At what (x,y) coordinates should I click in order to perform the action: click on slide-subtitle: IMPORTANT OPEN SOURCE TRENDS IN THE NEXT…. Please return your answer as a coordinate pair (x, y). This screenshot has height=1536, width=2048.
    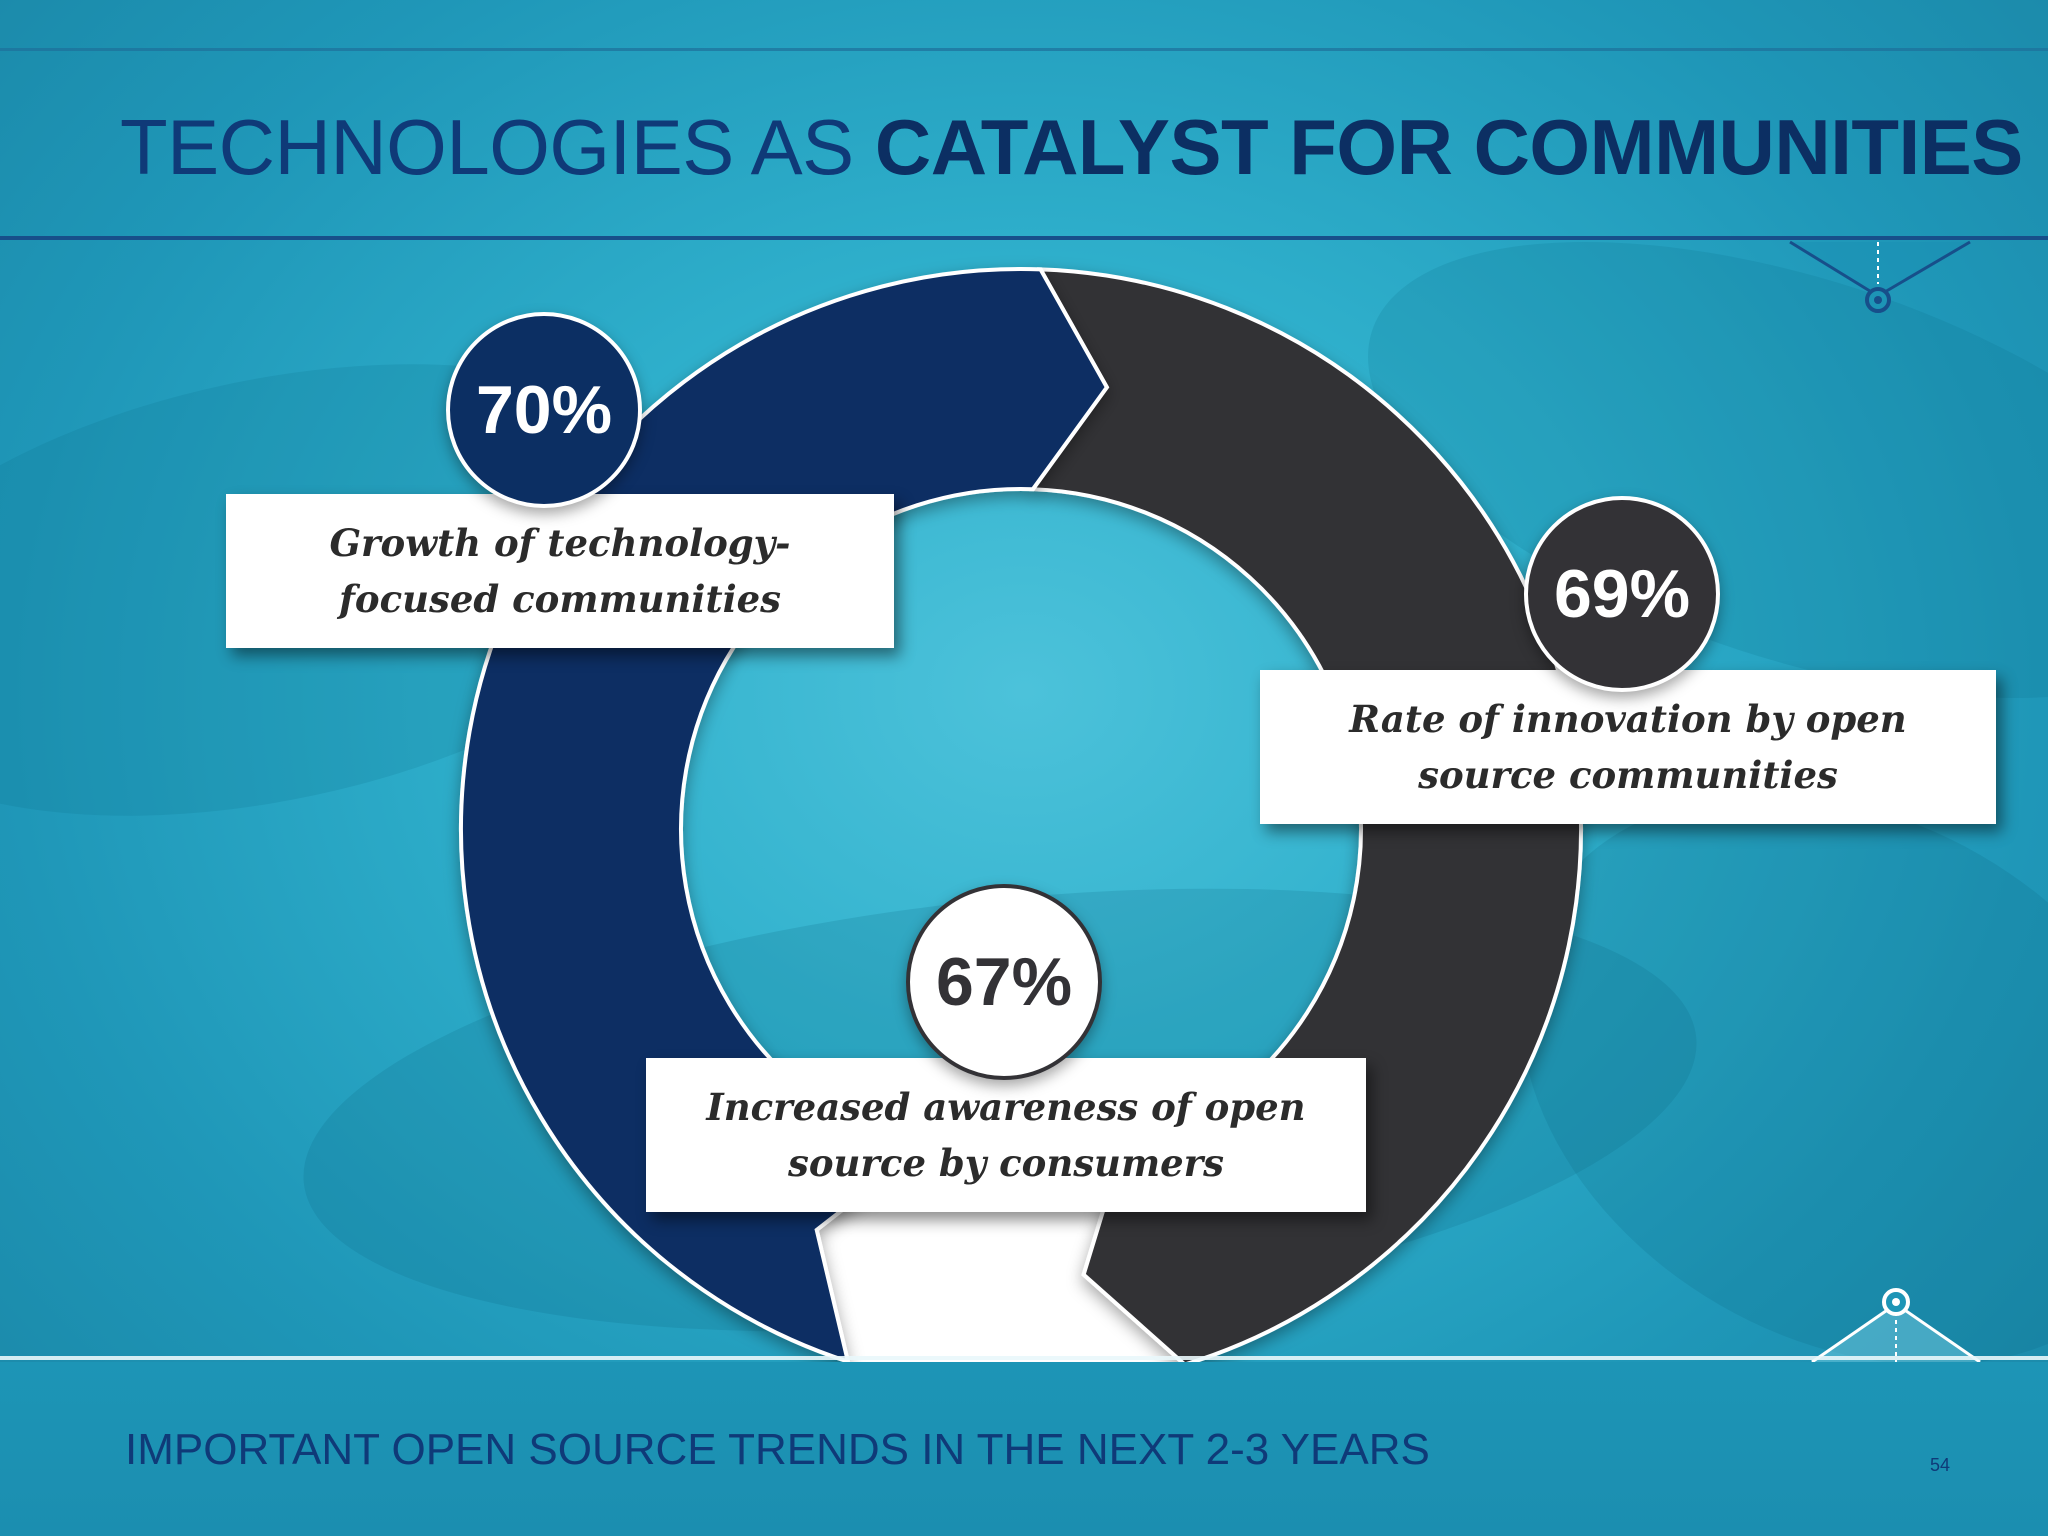
    Looking at the image, I should click on (777, 1449).